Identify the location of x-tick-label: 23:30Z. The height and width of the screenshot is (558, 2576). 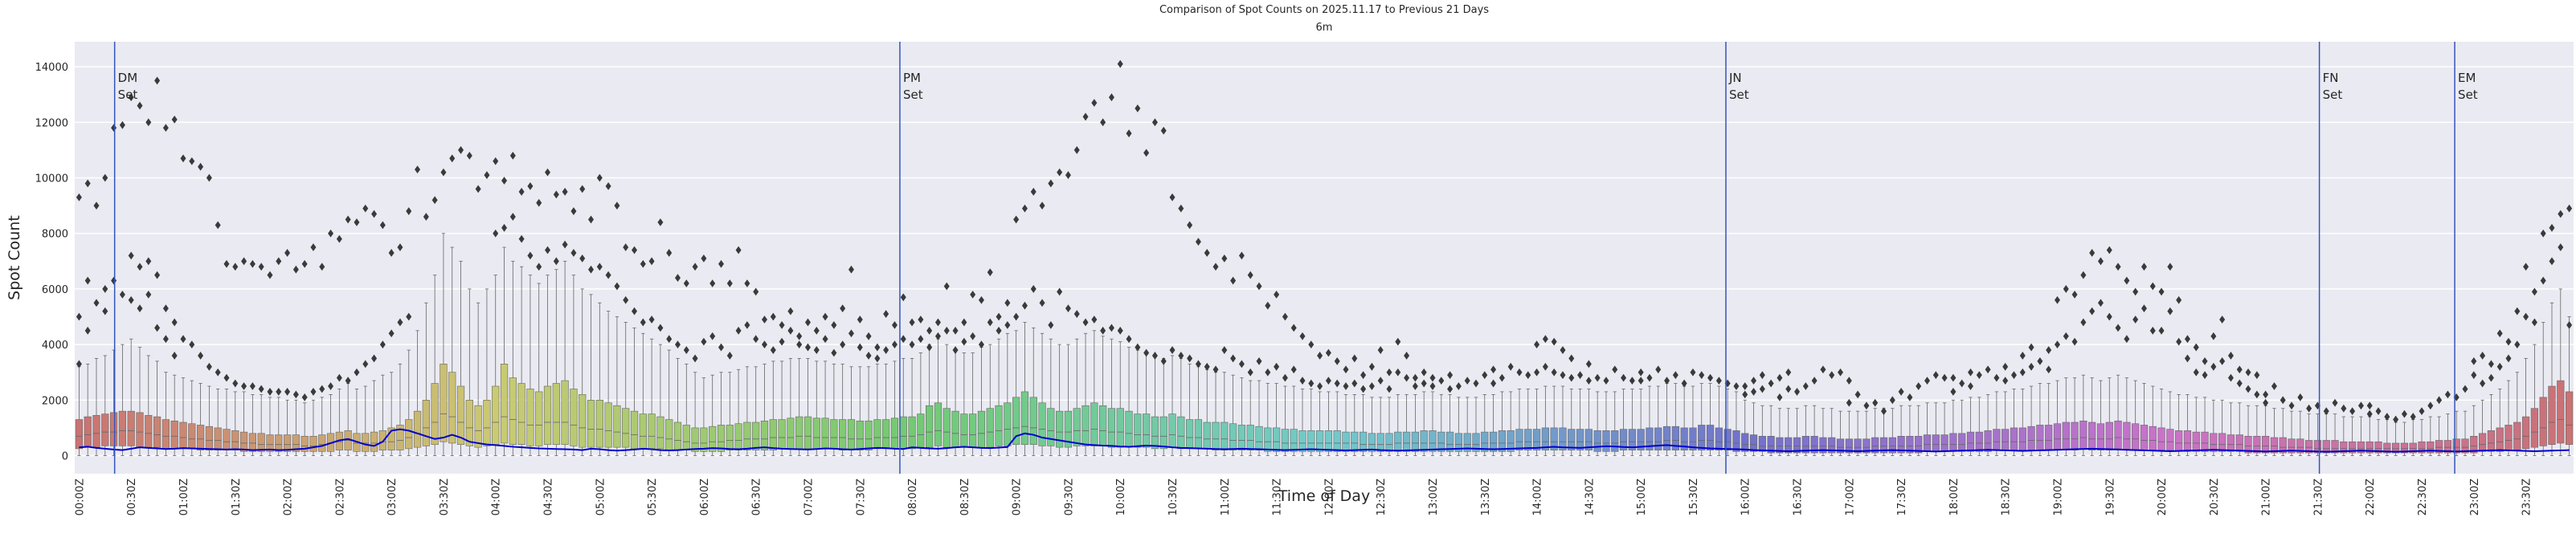
(2527, 497).